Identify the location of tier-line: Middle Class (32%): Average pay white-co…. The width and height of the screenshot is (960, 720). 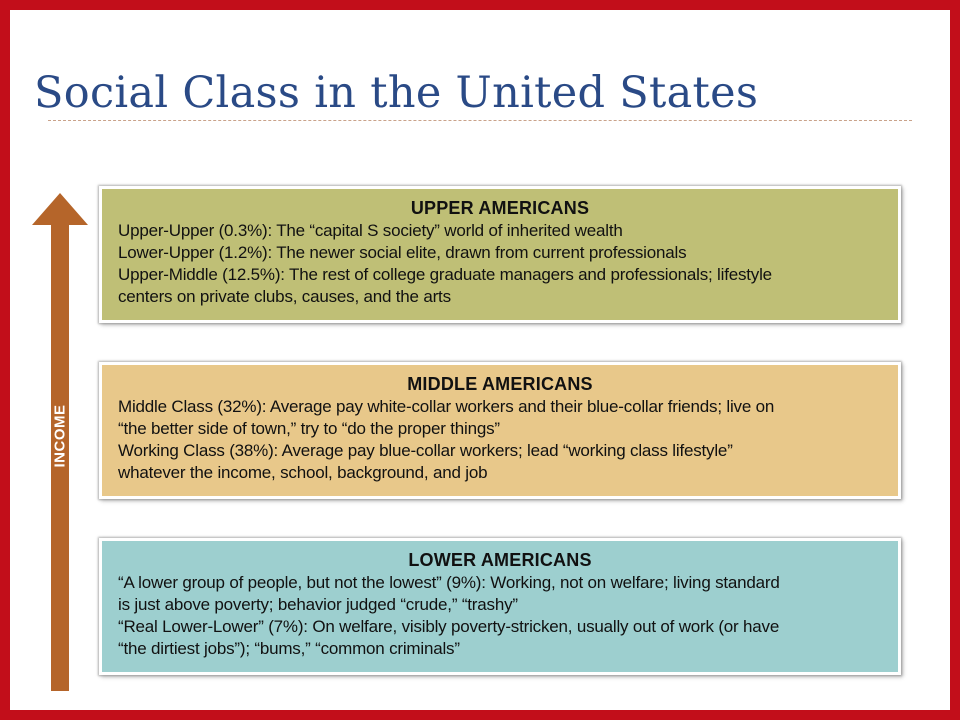
(446, 406).